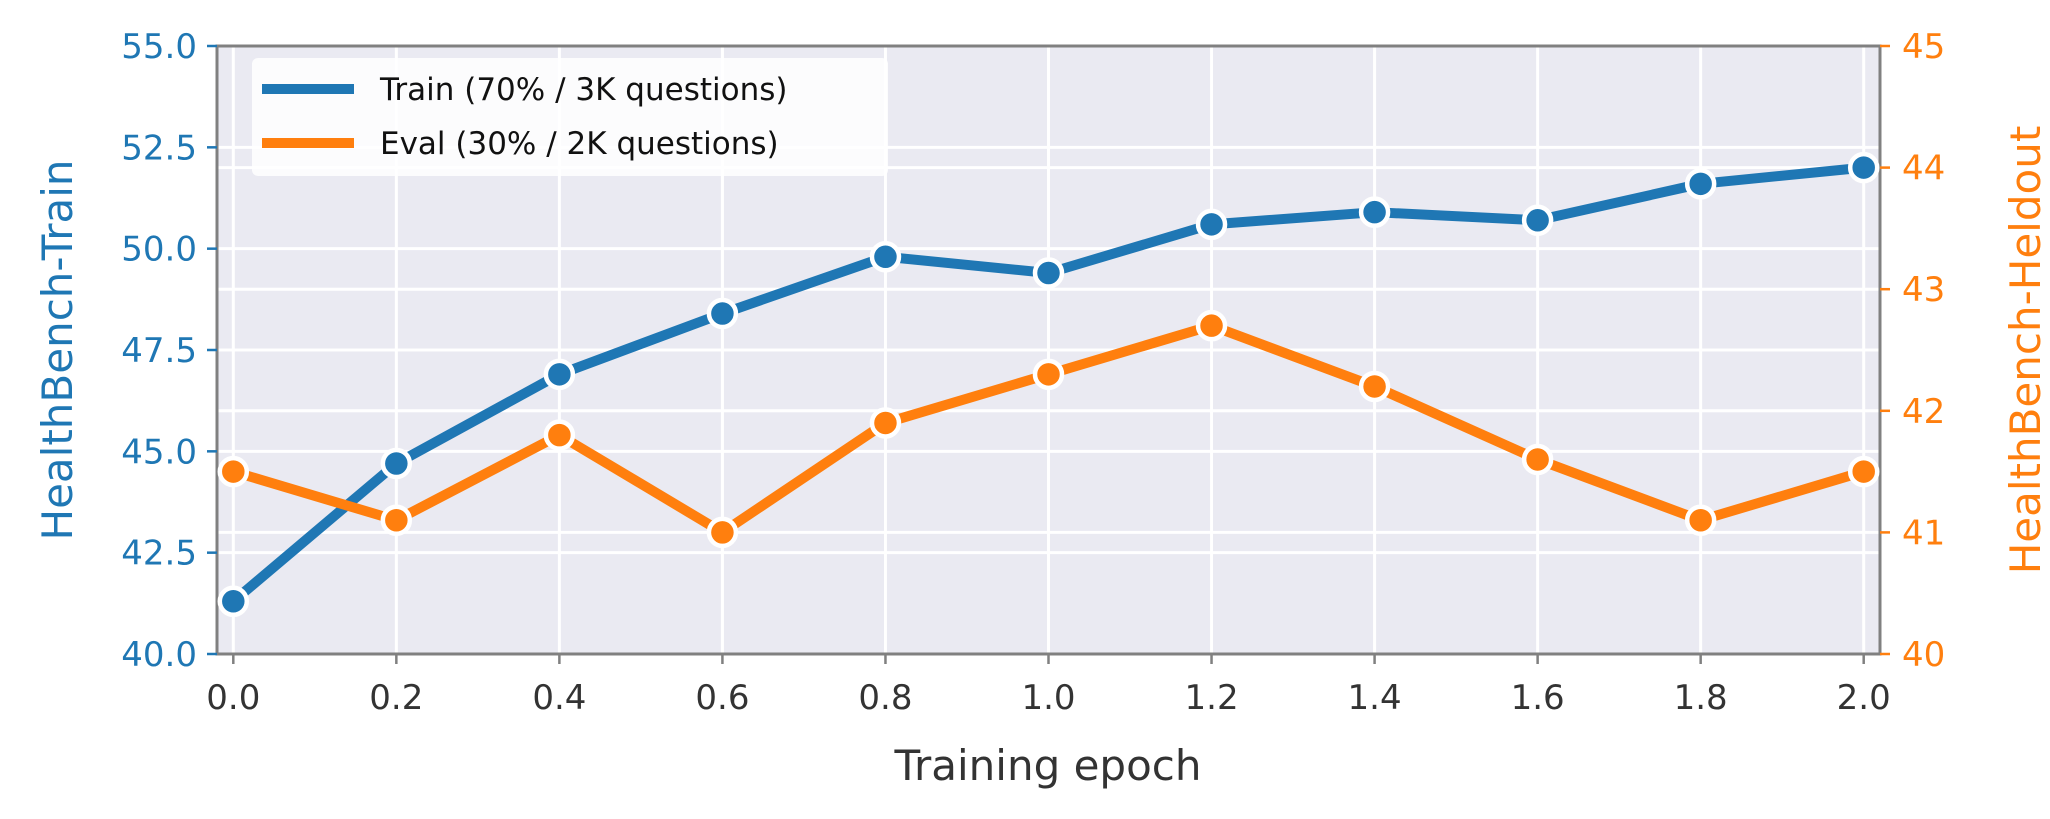 The width and height of the screenshot is (2050, 819). What do you see at coordinates (1048, 698) in the screenshot?
I see `x-tick-label: 1.0` at bounding box center [1048, 698].